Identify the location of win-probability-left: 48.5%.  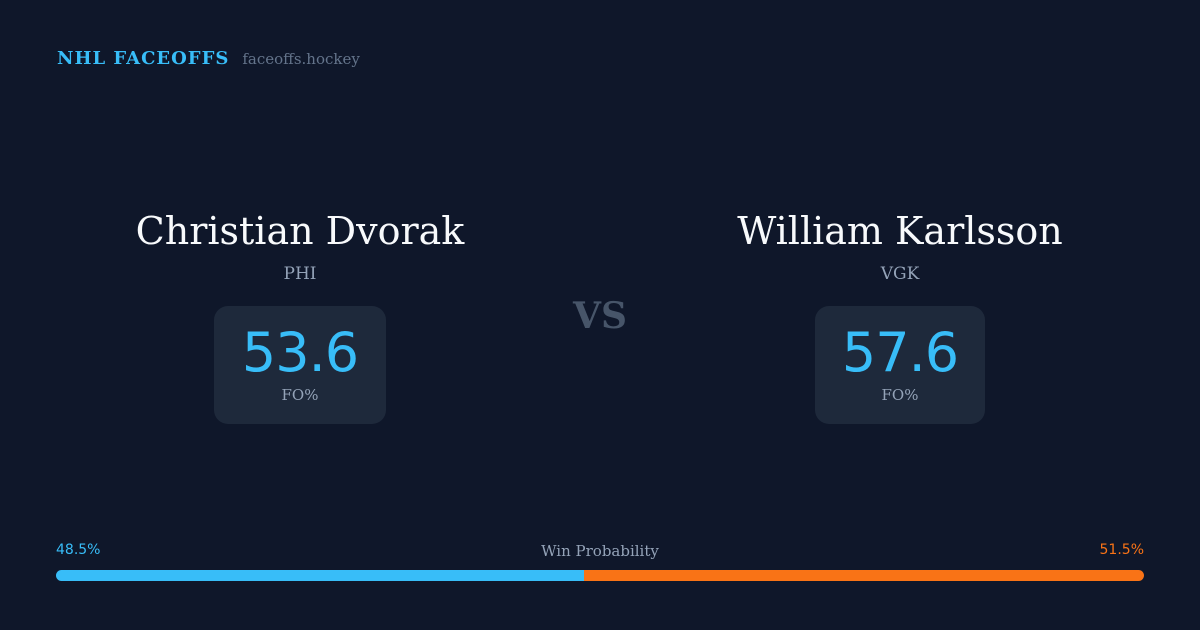
(78, 550).